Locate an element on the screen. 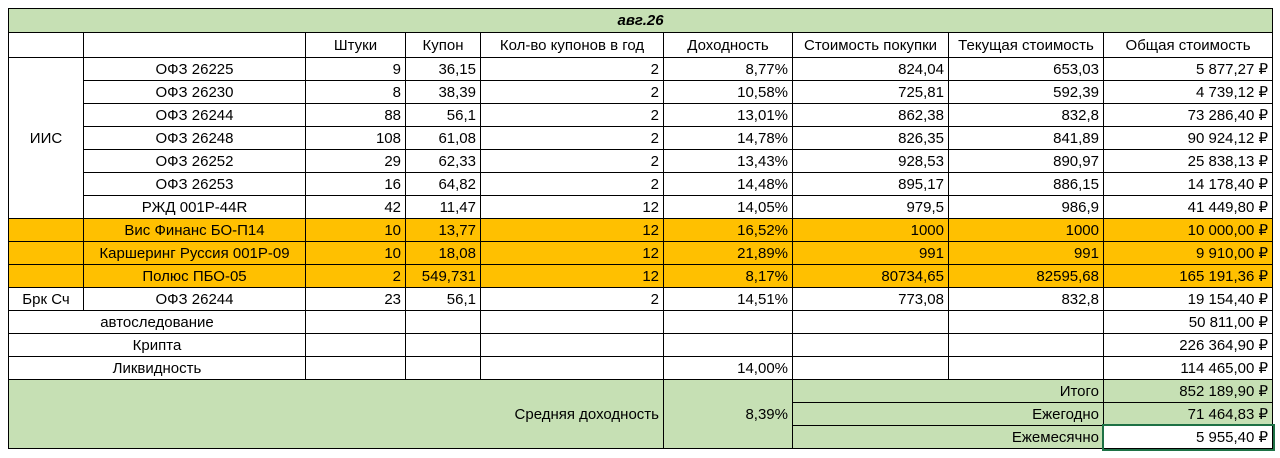 This screenshot has width=1280, height=458. value-cell: 61,08 is located at coordinates (443, 138).